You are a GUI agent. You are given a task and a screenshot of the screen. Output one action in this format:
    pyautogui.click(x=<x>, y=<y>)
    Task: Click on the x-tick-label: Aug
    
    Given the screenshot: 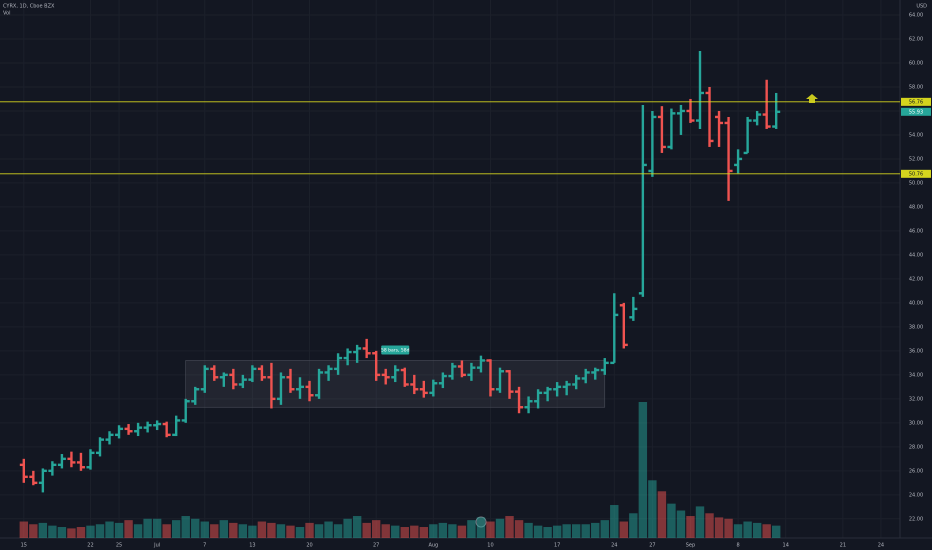 What is the action you would take?
    pyautogui.click(x=433, y=546)
    